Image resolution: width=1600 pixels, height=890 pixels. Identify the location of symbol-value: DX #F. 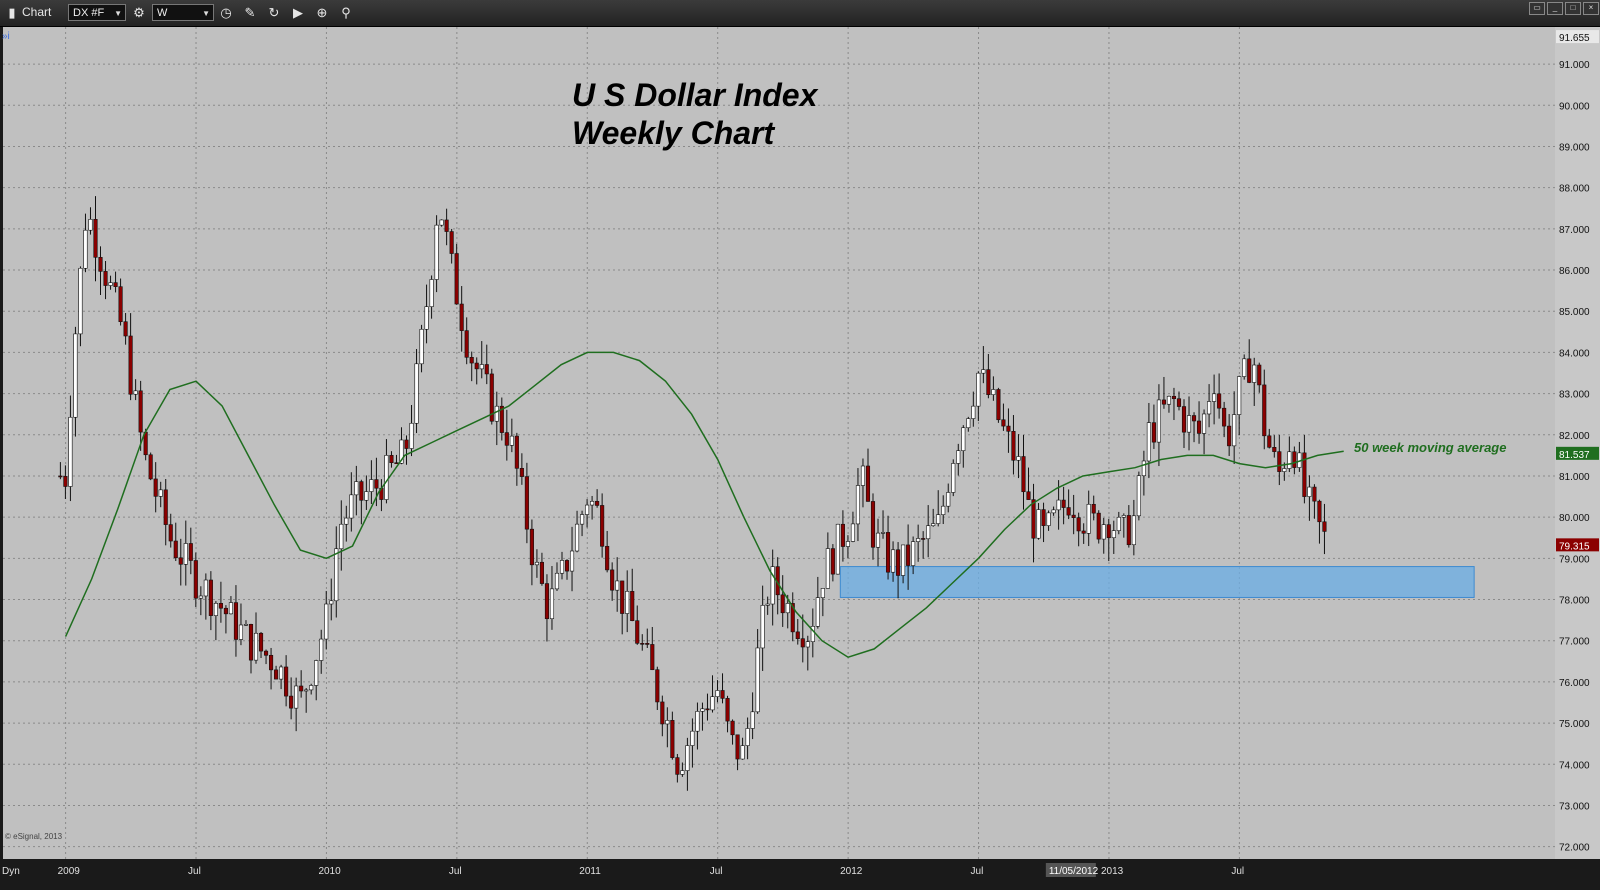
(89, 13).